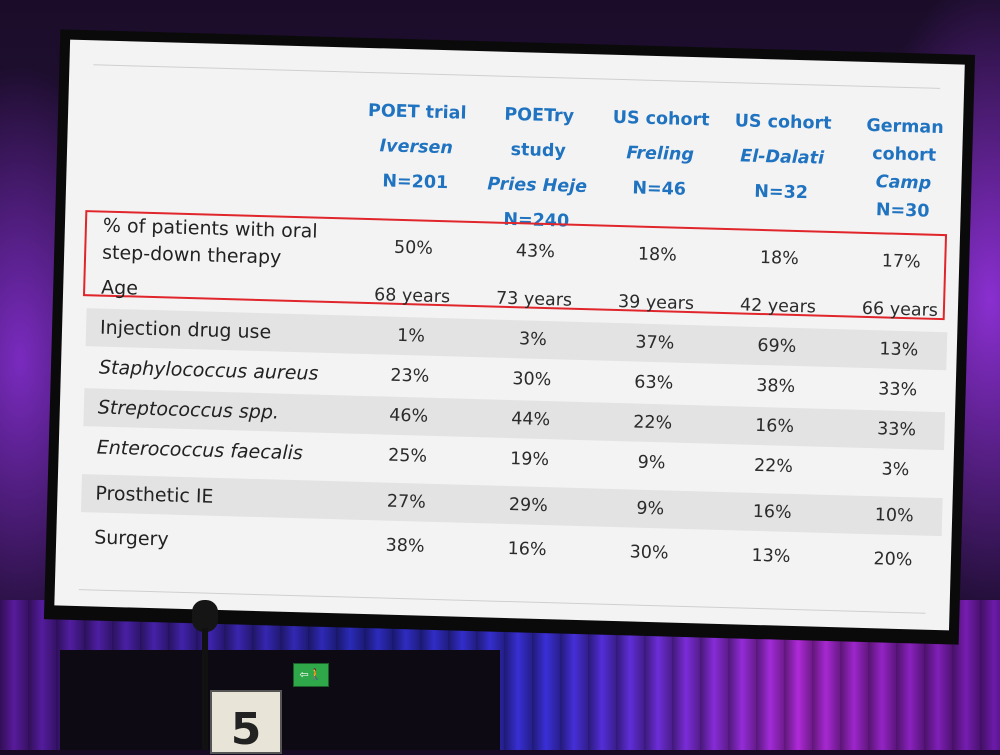 This screenshot has height=755, width=1000. What do you see at coordinates (517, 76) in the screenshot?
I see `top-rule` at bounding box center [517, 76].